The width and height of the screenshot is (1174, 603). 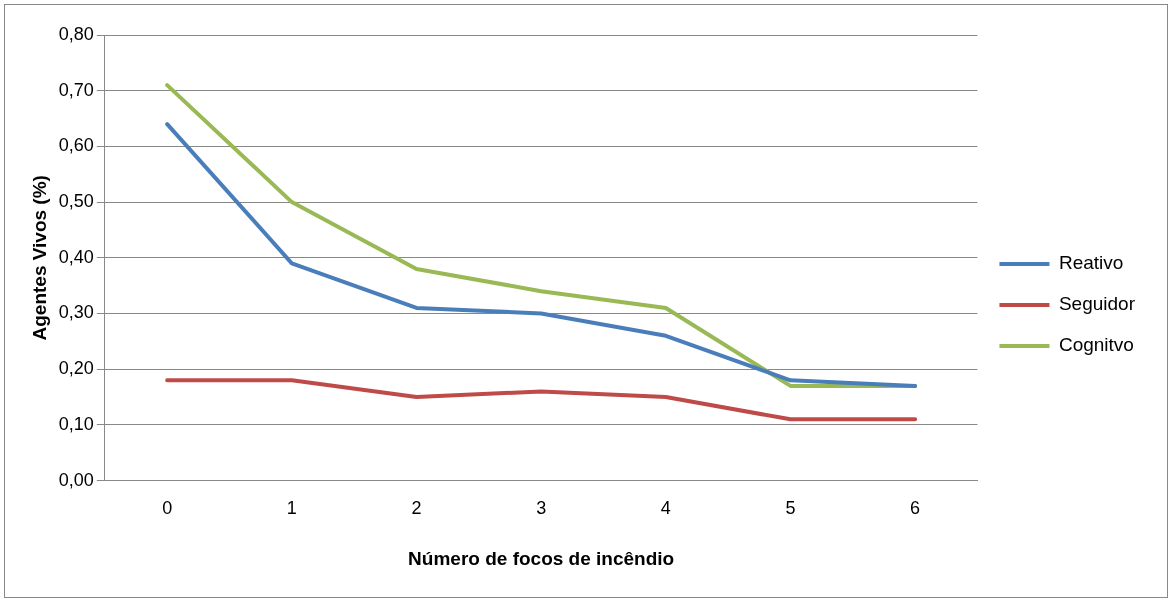 I want to click on y-tick-label: 0,50, so click(x=76, y=201).